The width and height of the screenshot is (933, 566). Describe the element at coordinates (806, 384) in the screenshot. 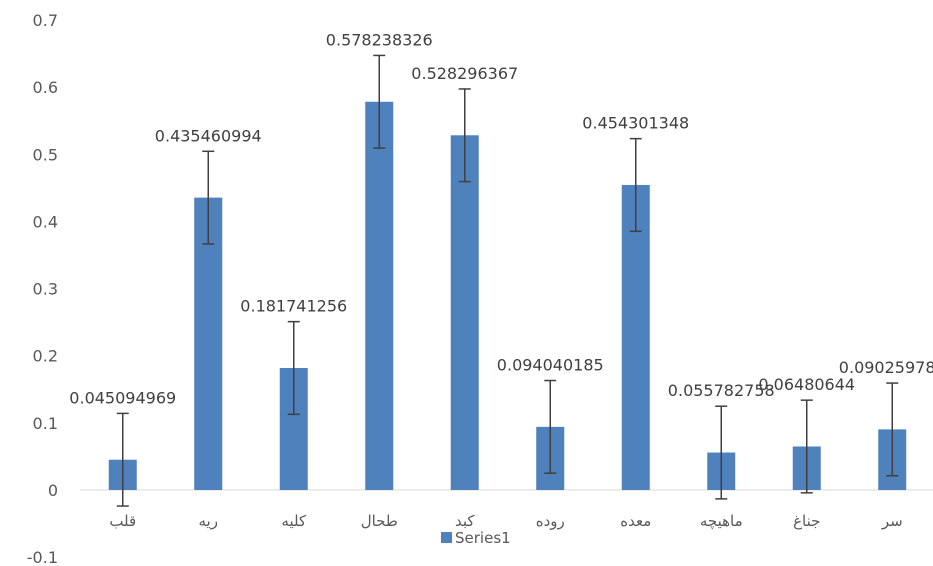

I see `data-label: 0.06480644` at that location.